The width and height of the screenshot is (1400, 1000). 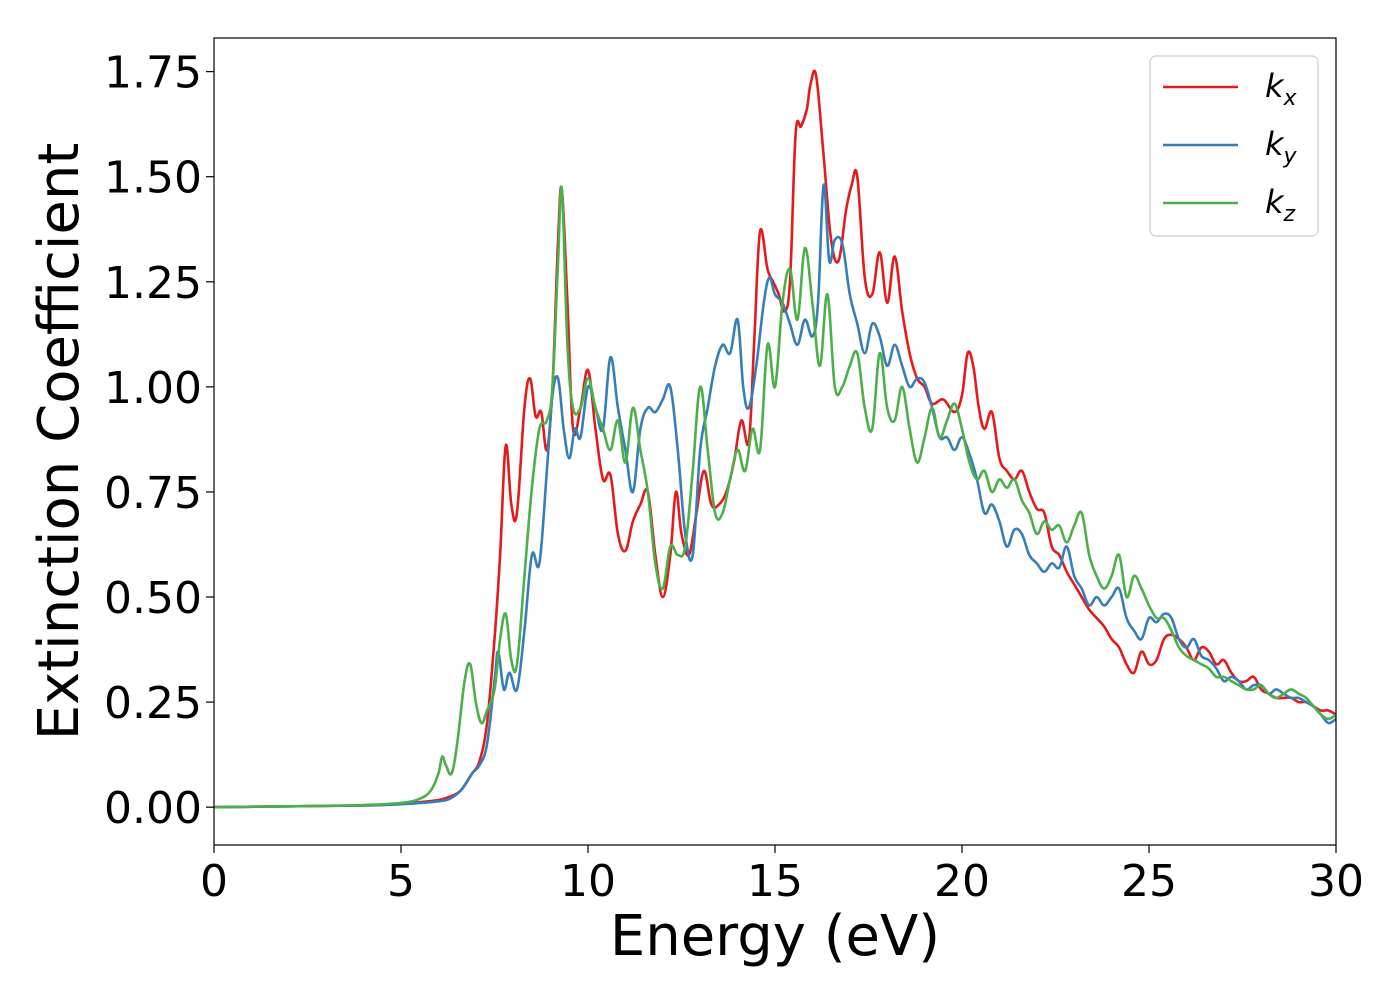 What do you see at coordinates (1289, 214) in the screenshot?
I see `legend-label-subscript: z` at bounding box center [1289, 214].